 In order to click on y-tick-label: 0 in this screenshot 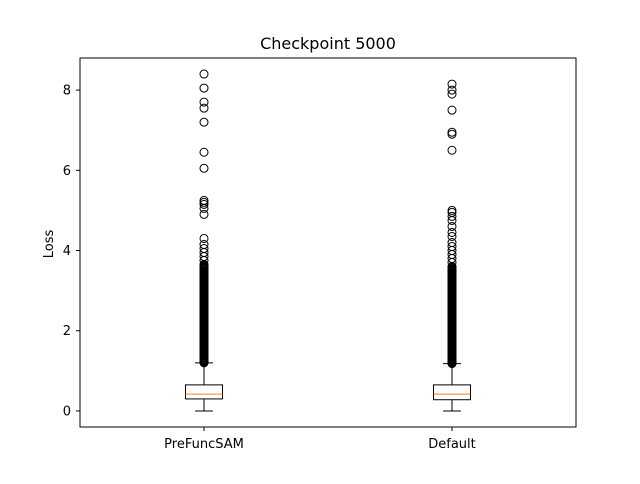, I will do `click(67, 411)`.